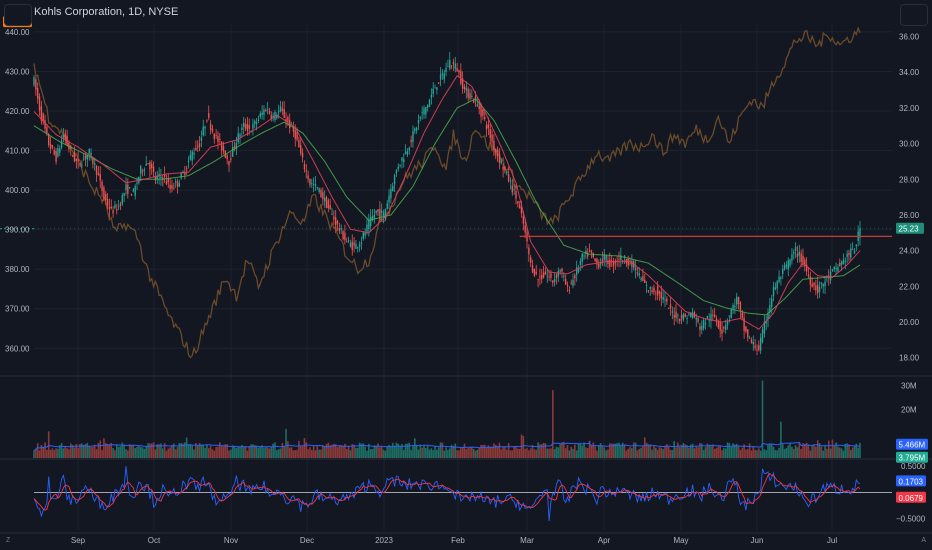 This screenshot has height=550, width=932. Describe the element at coordinates (909, 251) in the screenshot. I see `right-axis-tick-label: 24.00` at that location.